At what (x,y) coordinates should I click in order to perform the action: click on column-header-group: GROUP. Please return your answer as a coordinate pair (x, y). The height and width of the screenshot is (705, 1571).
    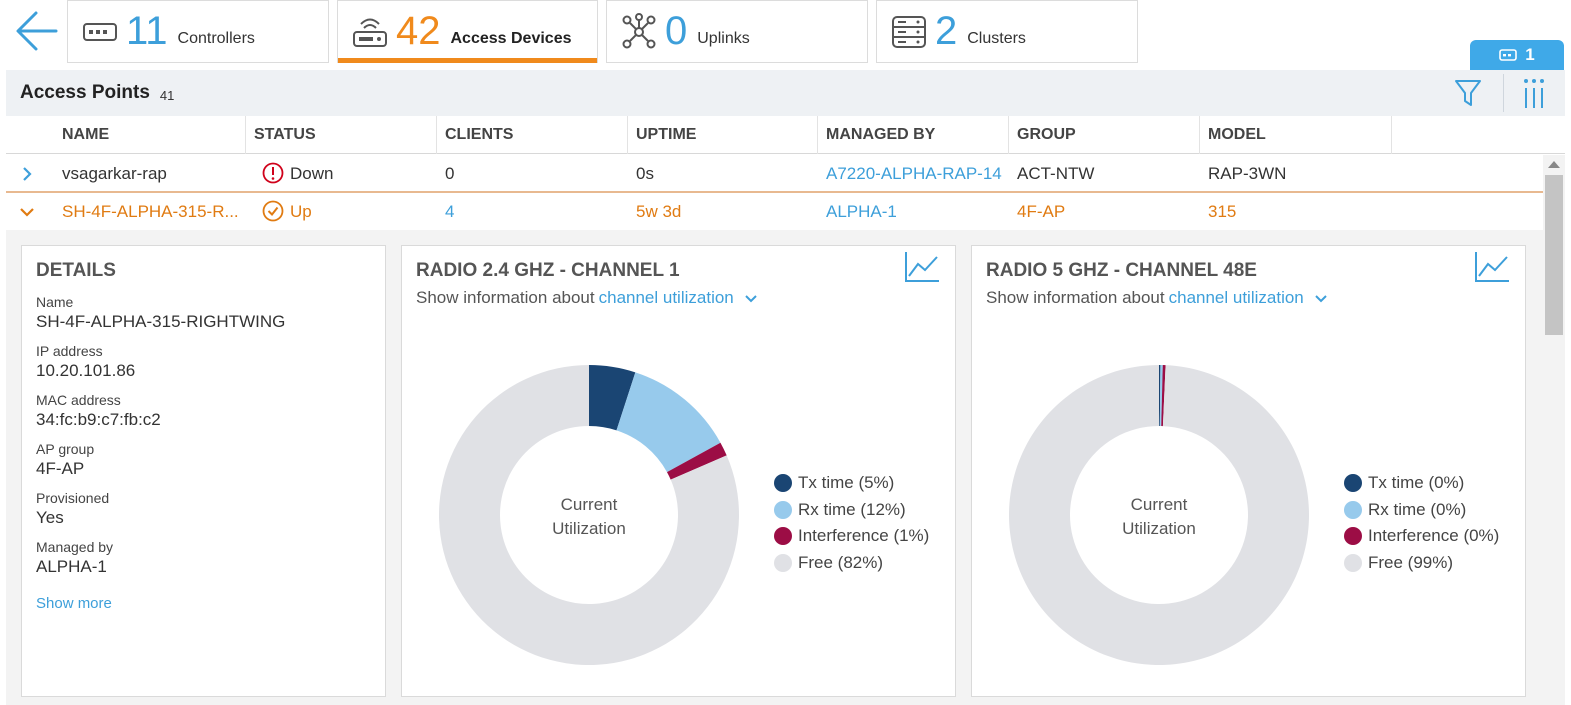
    Looking at the image, I should click on (1104, 135).